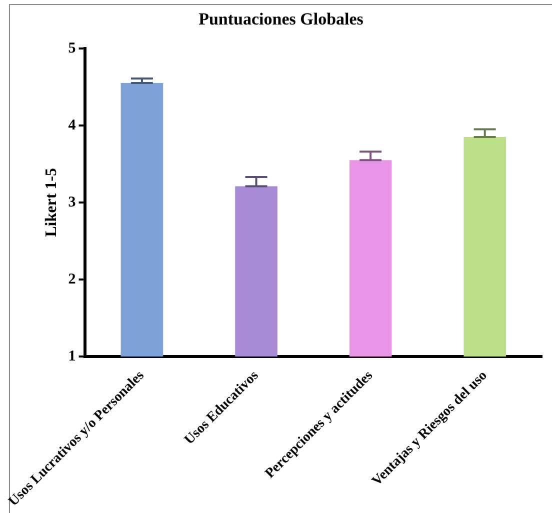 Image resolution: width=552 pixels, height=513 pixels. What do you see at coordinates (72, 48) in the screenshot?
I see `y-tick-label: 5` at bounding box center [72, 48].